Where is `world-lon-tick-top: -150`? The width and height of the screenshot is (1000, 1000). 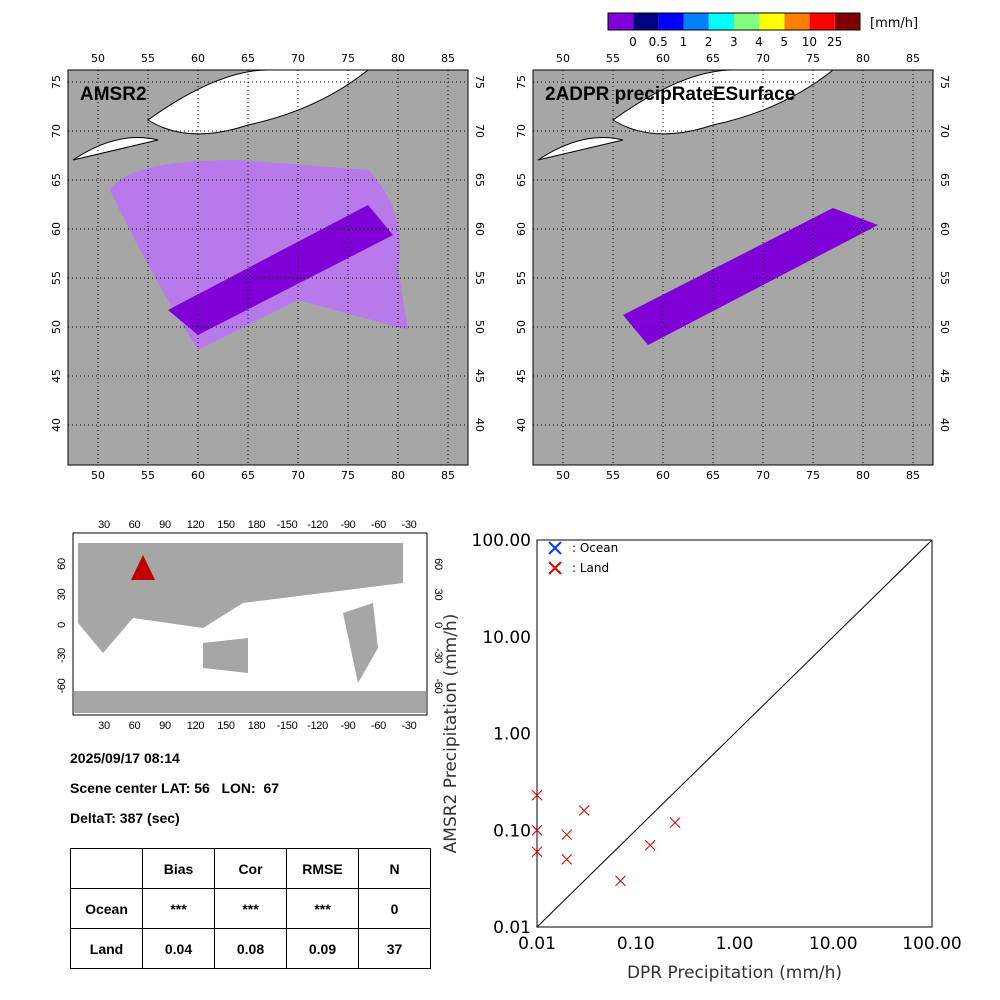 world-lon-tick-top: -150 is located at coordinates (287, 525).